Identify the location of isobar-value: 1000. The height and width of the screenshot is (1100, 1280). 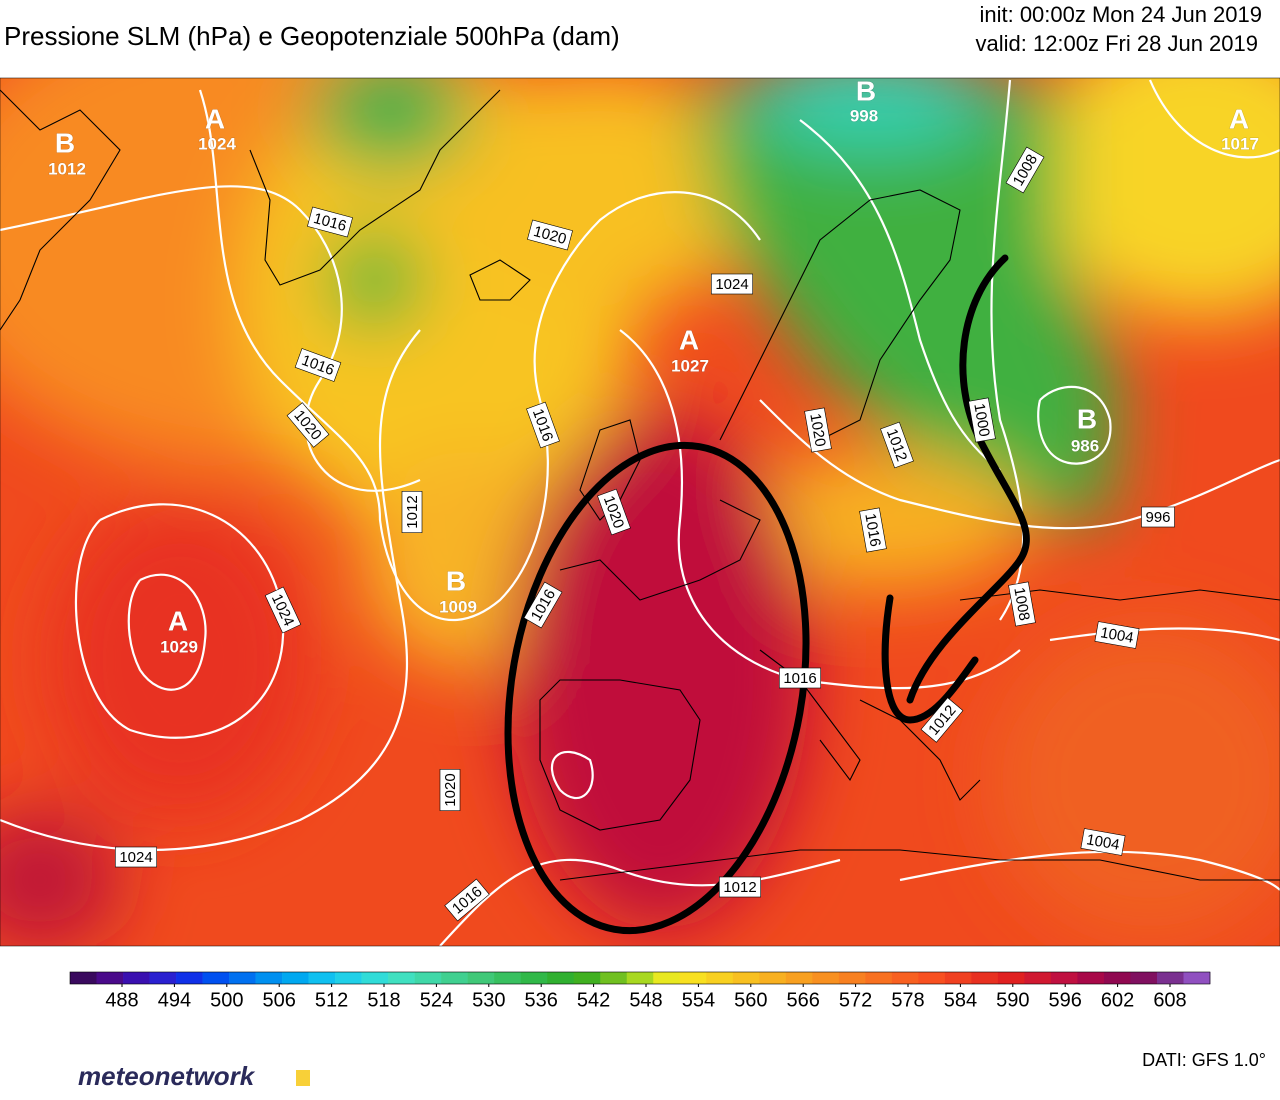
(981, 420).